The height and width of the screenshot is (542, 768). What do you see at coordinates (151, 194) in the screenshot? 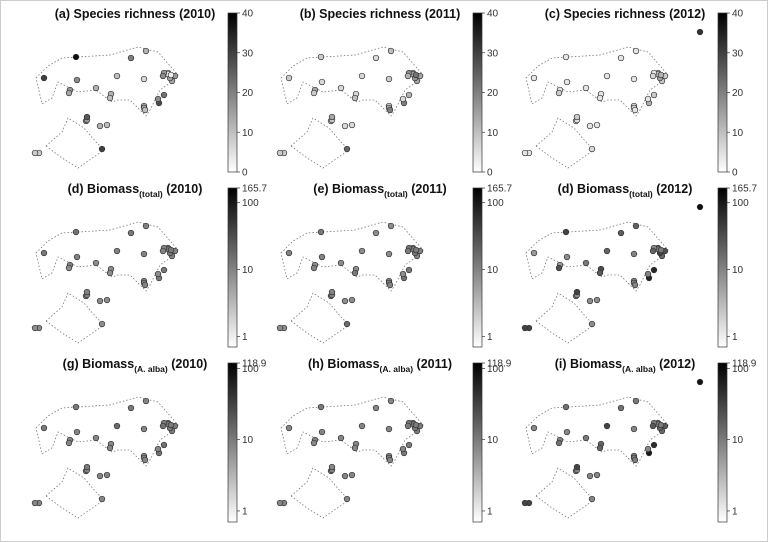
I see `panel-title-subscript: (total)` at bounding box center [151, 194].